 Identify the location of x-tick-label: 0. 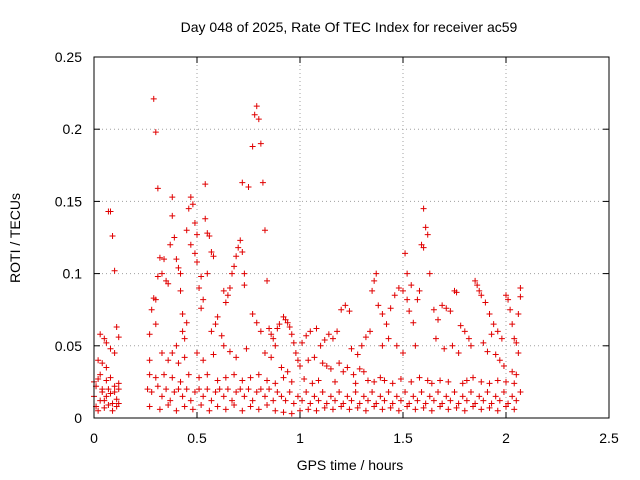
(94, 438).